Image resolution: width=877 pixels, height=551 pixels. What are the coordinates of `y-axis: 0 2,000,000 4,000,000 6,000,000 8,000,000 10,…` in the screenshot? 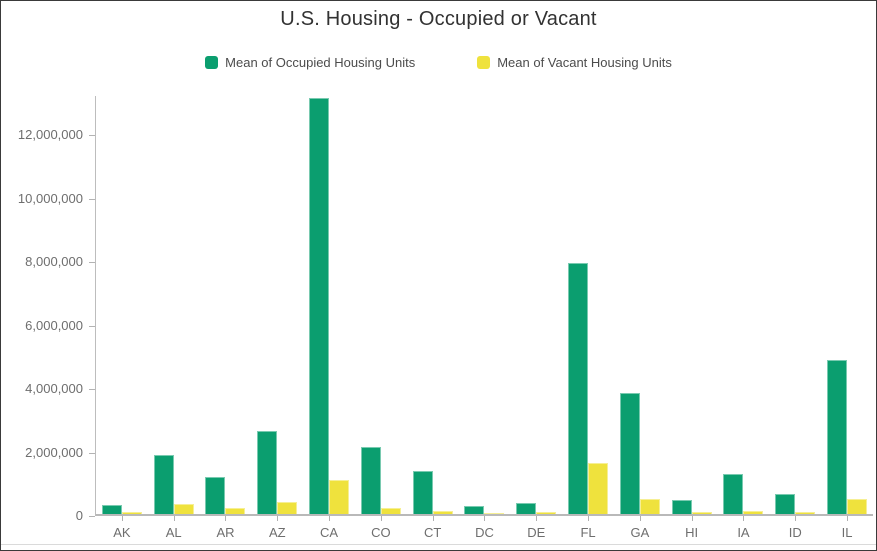 It's located at (48, 309).